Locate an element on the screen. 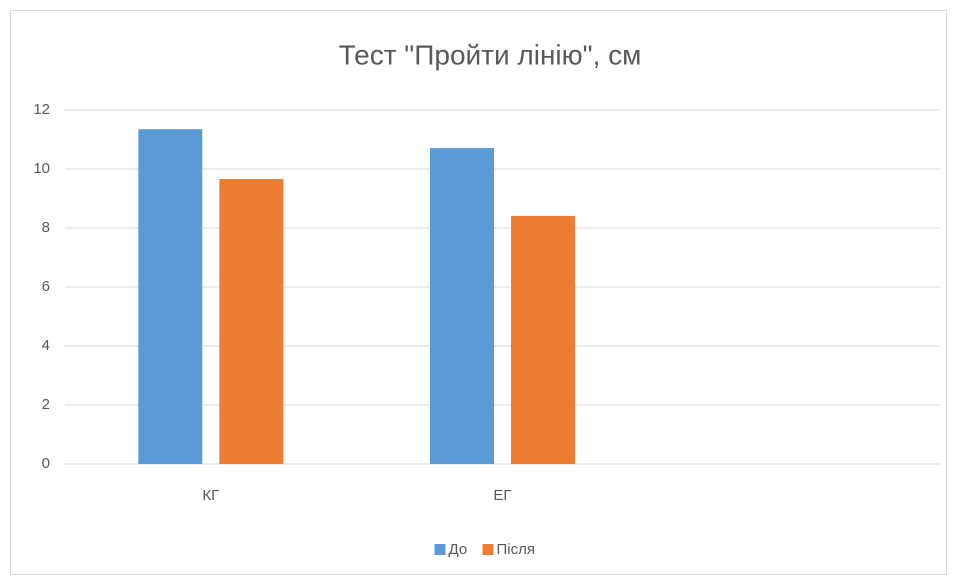 The image size is (957, 580). legend-label: Після is located at coordinates (516, 549).